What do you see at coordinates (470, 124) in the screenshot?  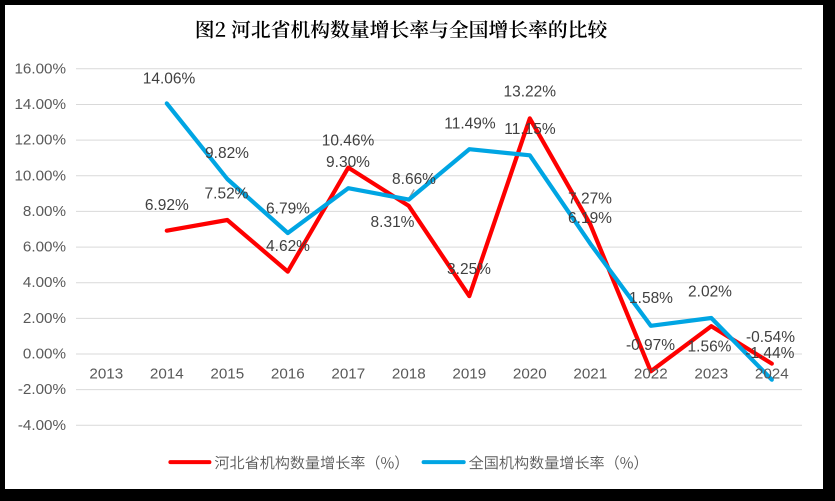 I see `svg-text: 11.49%` at bounding box center [470, 124].